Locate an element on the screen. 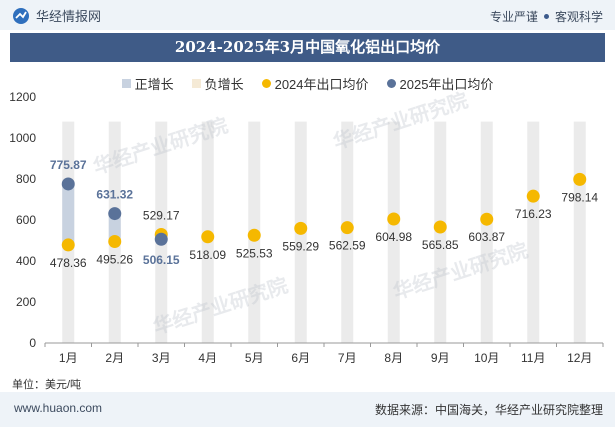 This screenshot has height=427, width=615. legend-negative-label: 负增长 is located at coordinates (224, 84).